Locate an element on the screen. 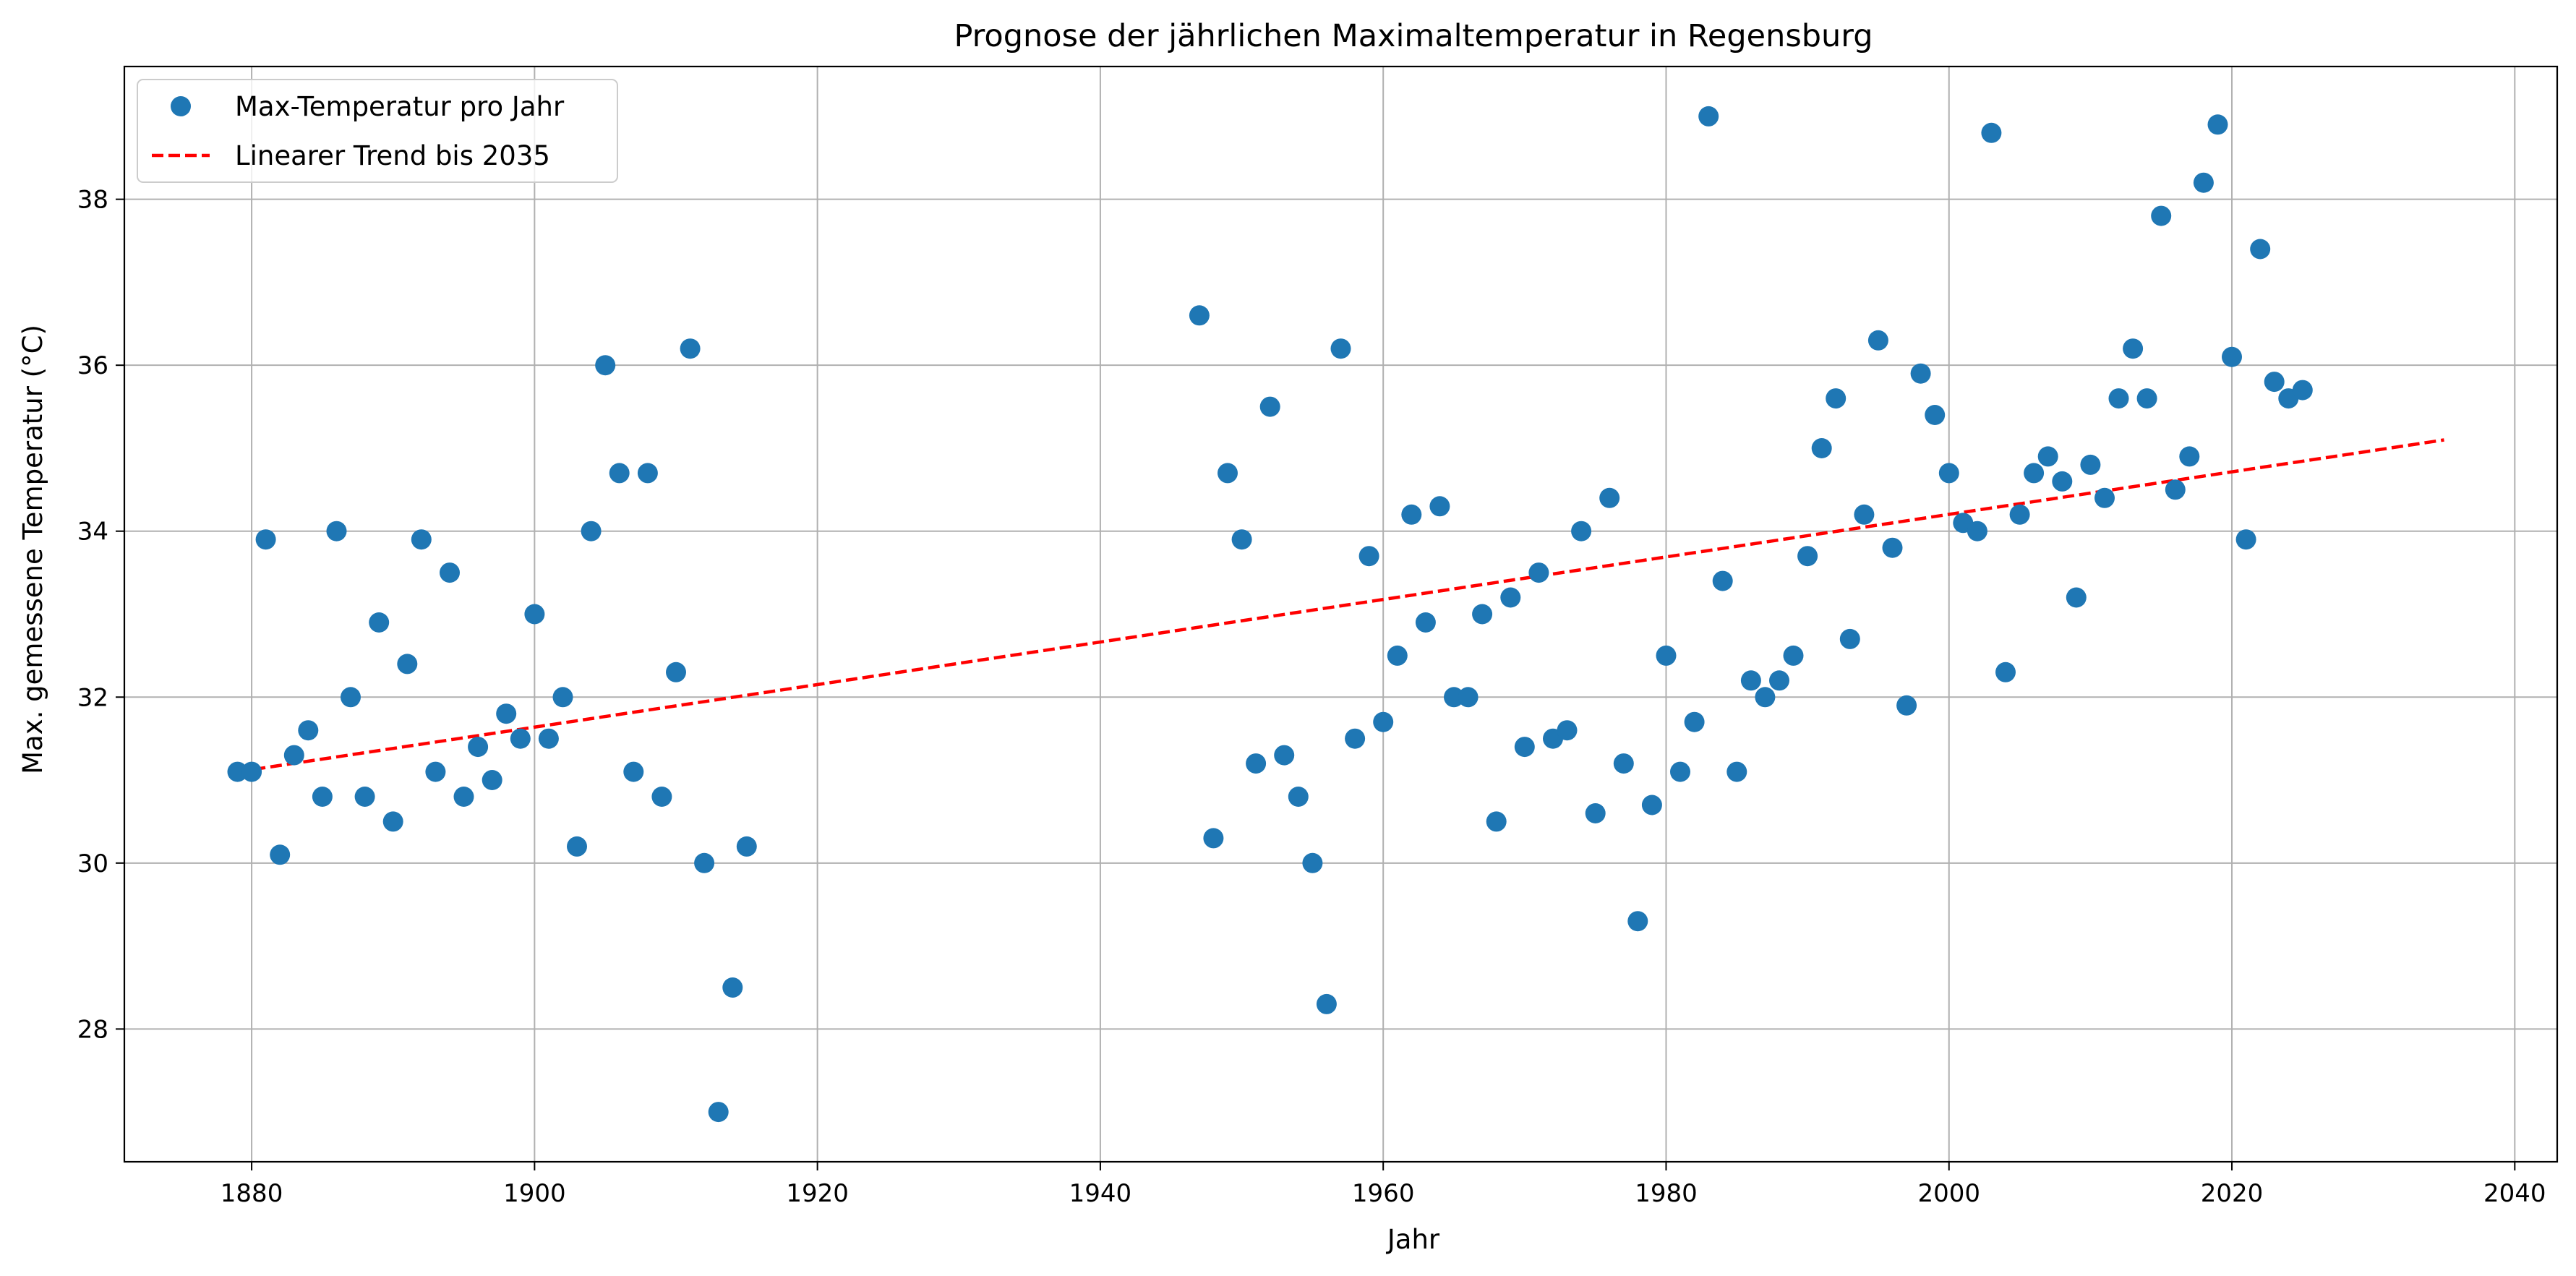 This screenshot has height=1276, width=2576. x-tick-label: 1940 is located at coordinates (1100, 1193).